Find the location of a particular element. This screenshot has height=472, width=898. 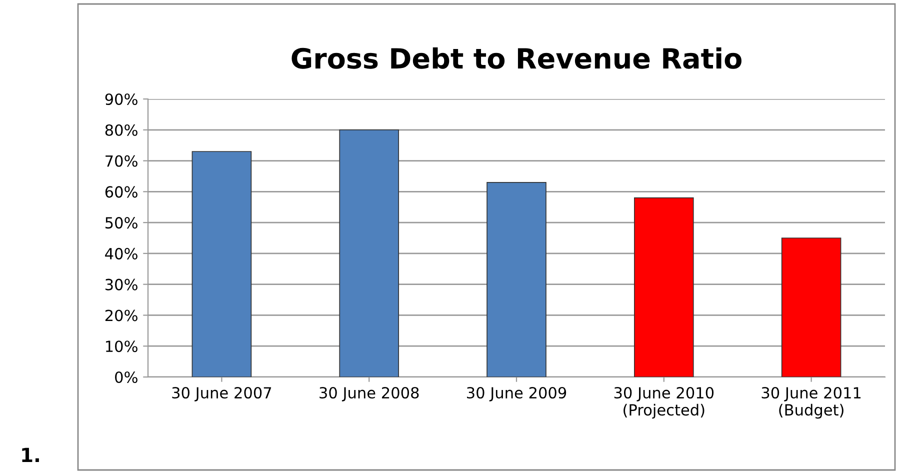

y-tick-label: 20% is located at coordinates (121, 316).